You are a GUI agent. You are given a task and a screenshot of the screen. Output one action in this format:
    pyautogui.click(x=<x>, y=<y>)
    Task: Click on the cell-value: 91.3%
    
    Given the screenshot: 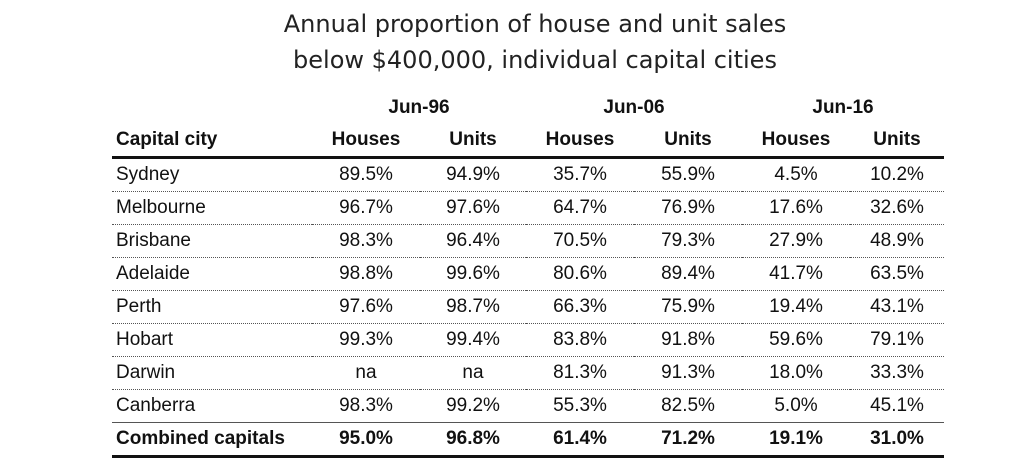 What is the action you would take?
    pyautogui.click(x=688, y=373)
    